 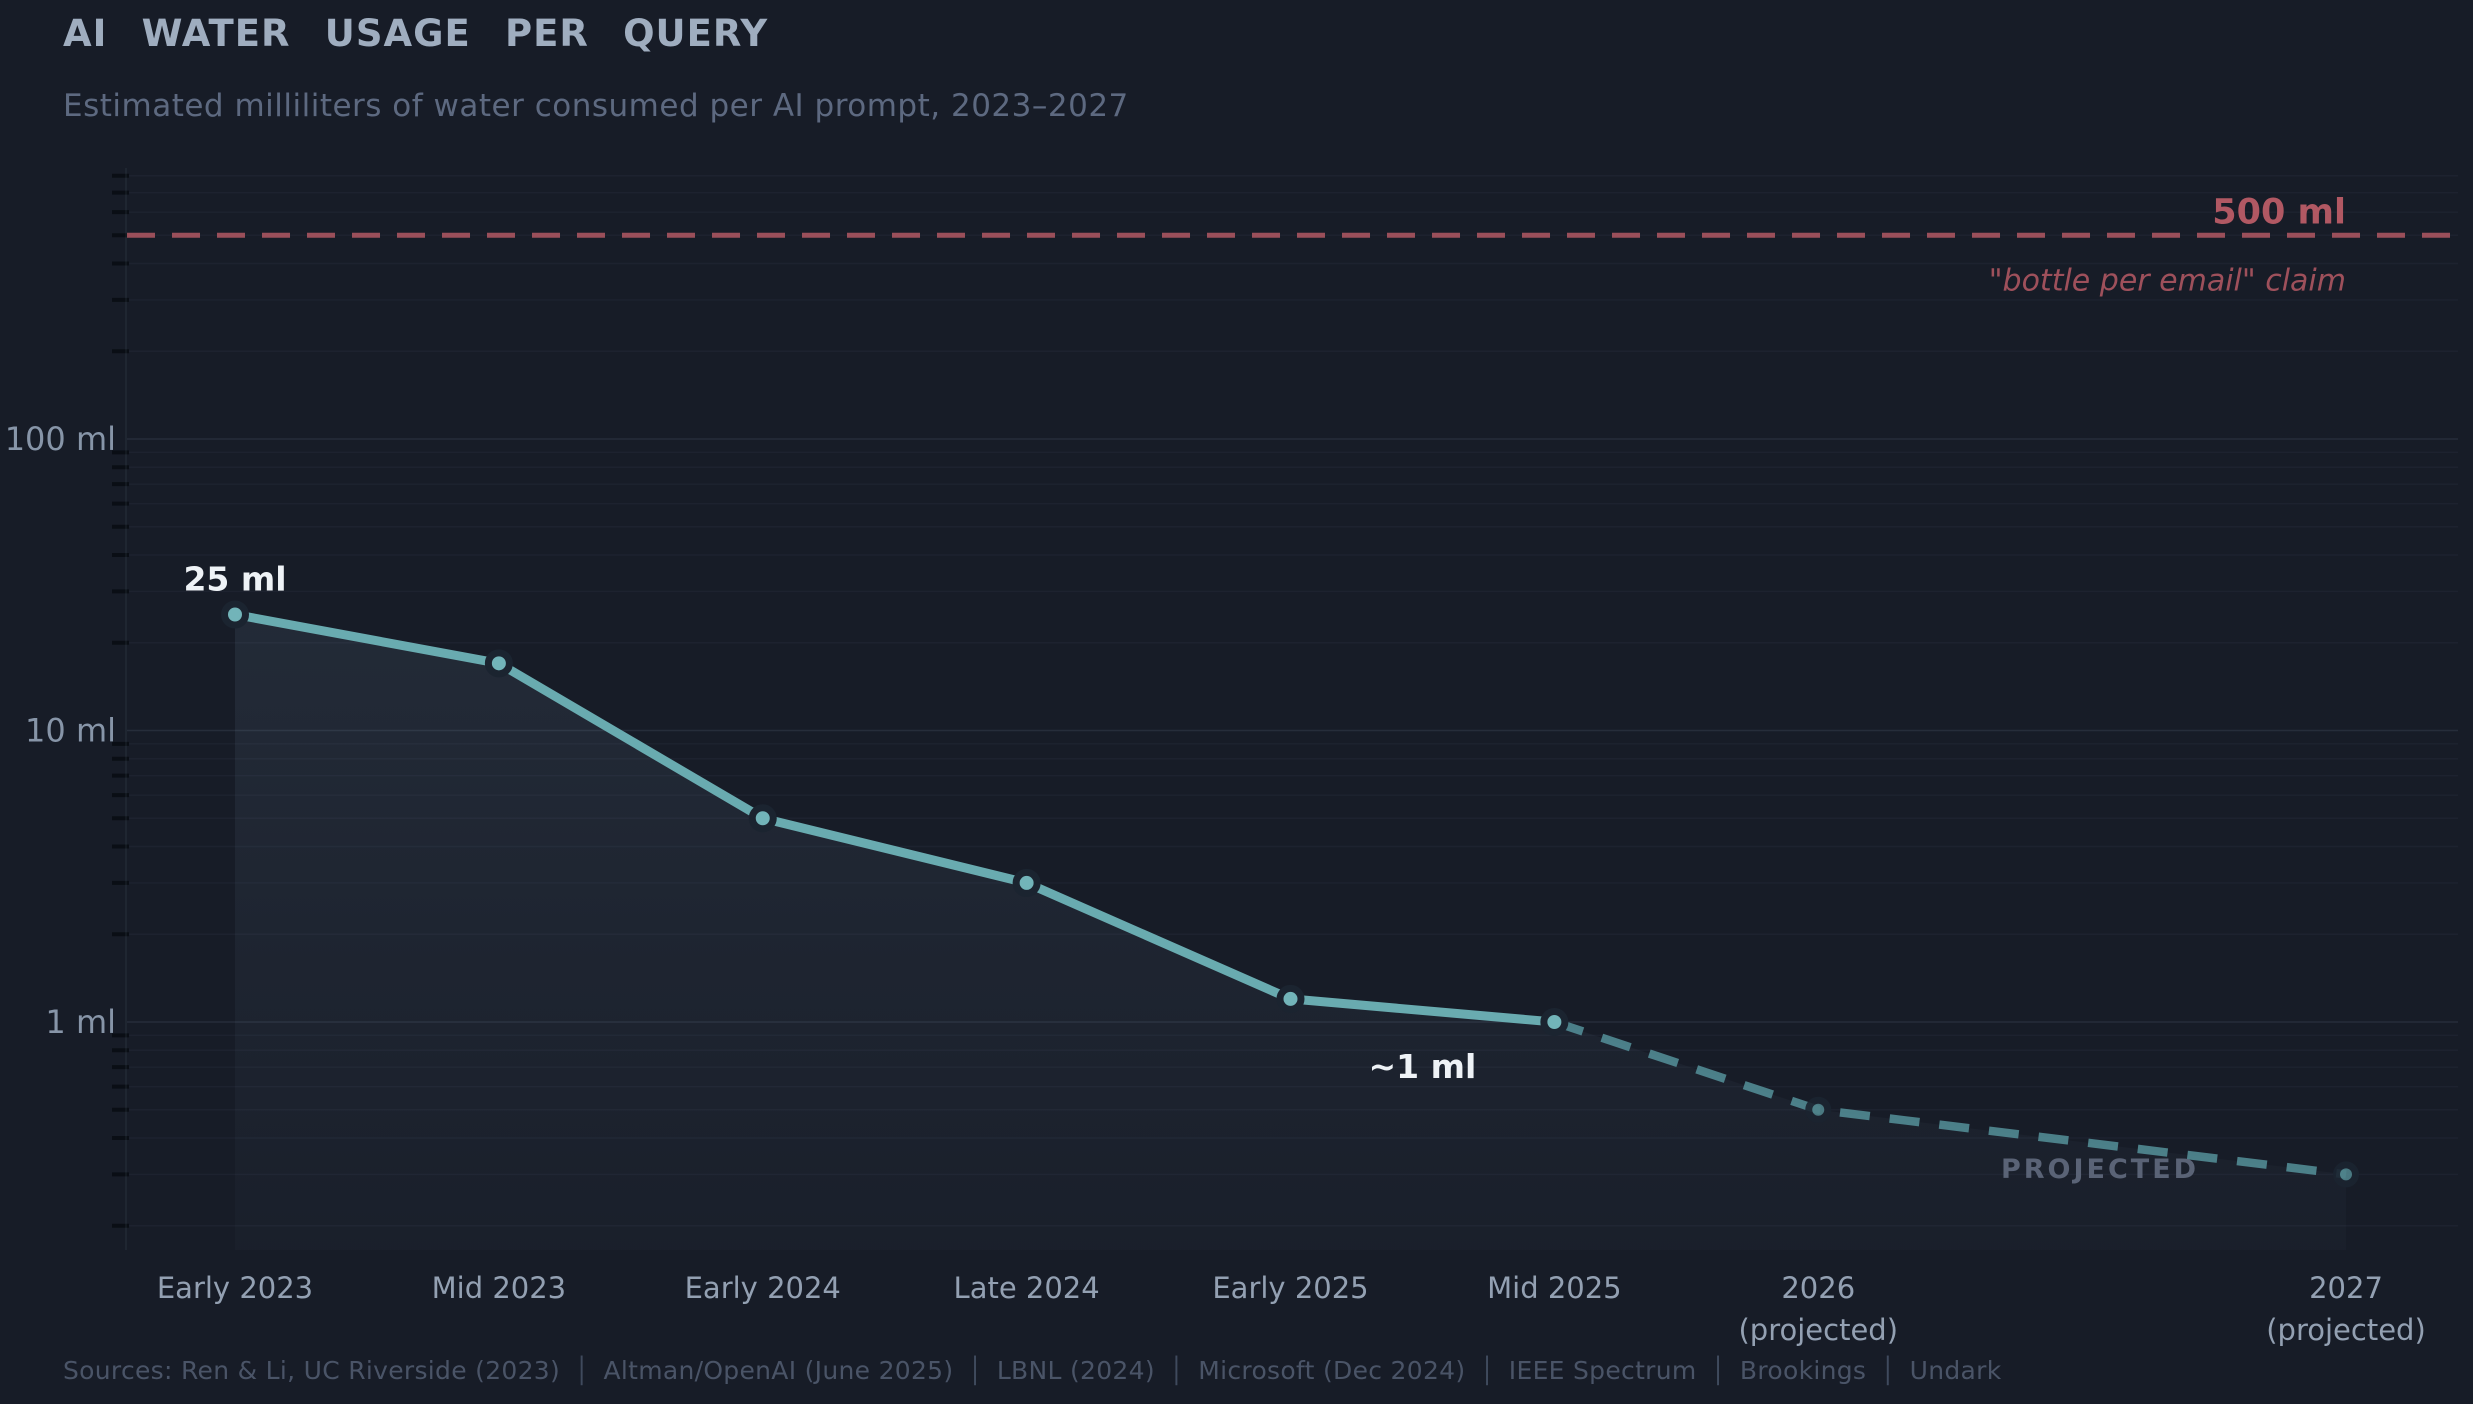 What do you see at coordinates (1027, 1288) in the screenshot?
I see `x-axis-label: Late 2024` at bounding box center [1027, 1288].